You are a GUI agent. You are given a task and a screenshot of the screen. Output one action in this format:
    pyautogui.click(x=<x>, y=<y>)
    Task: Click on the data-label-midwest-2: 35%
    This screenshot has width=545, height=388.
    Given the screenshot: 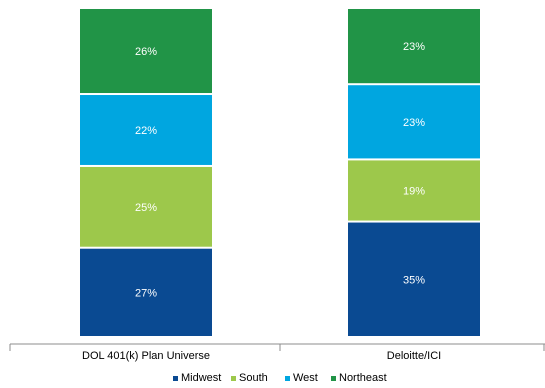 What is the action you would take?
    pyautogui.click(x=414, y=280)
    